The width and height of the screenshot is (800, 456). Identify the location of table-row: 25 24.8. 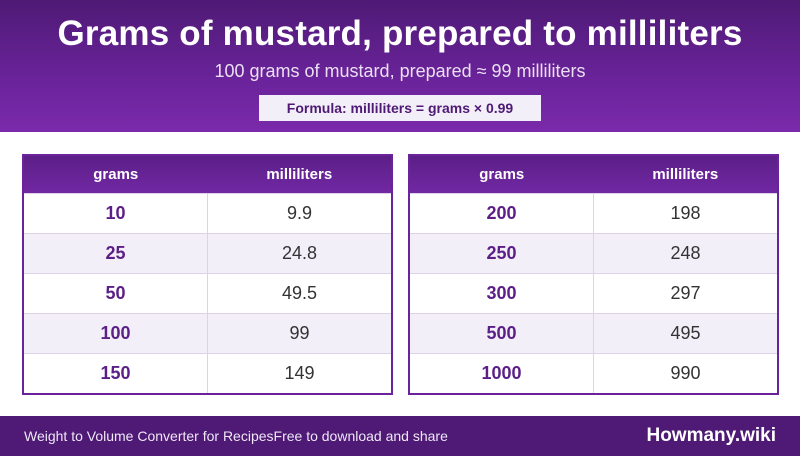
(207, 253).